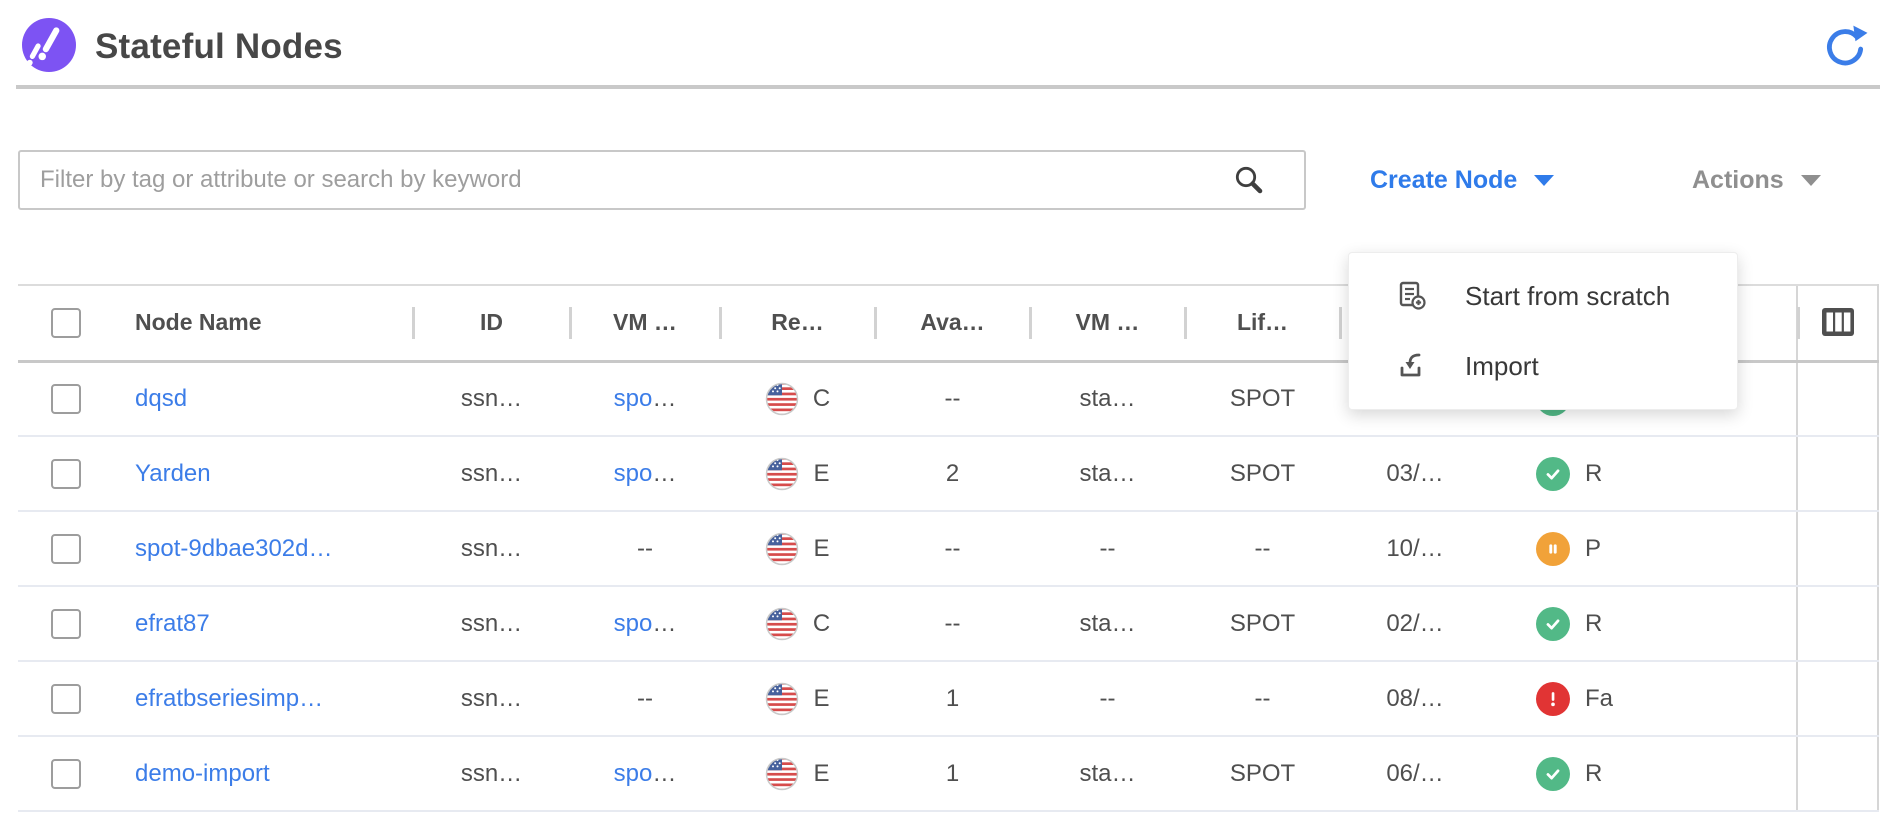  I want to click on status-paused-icon, so click(1553, 548).